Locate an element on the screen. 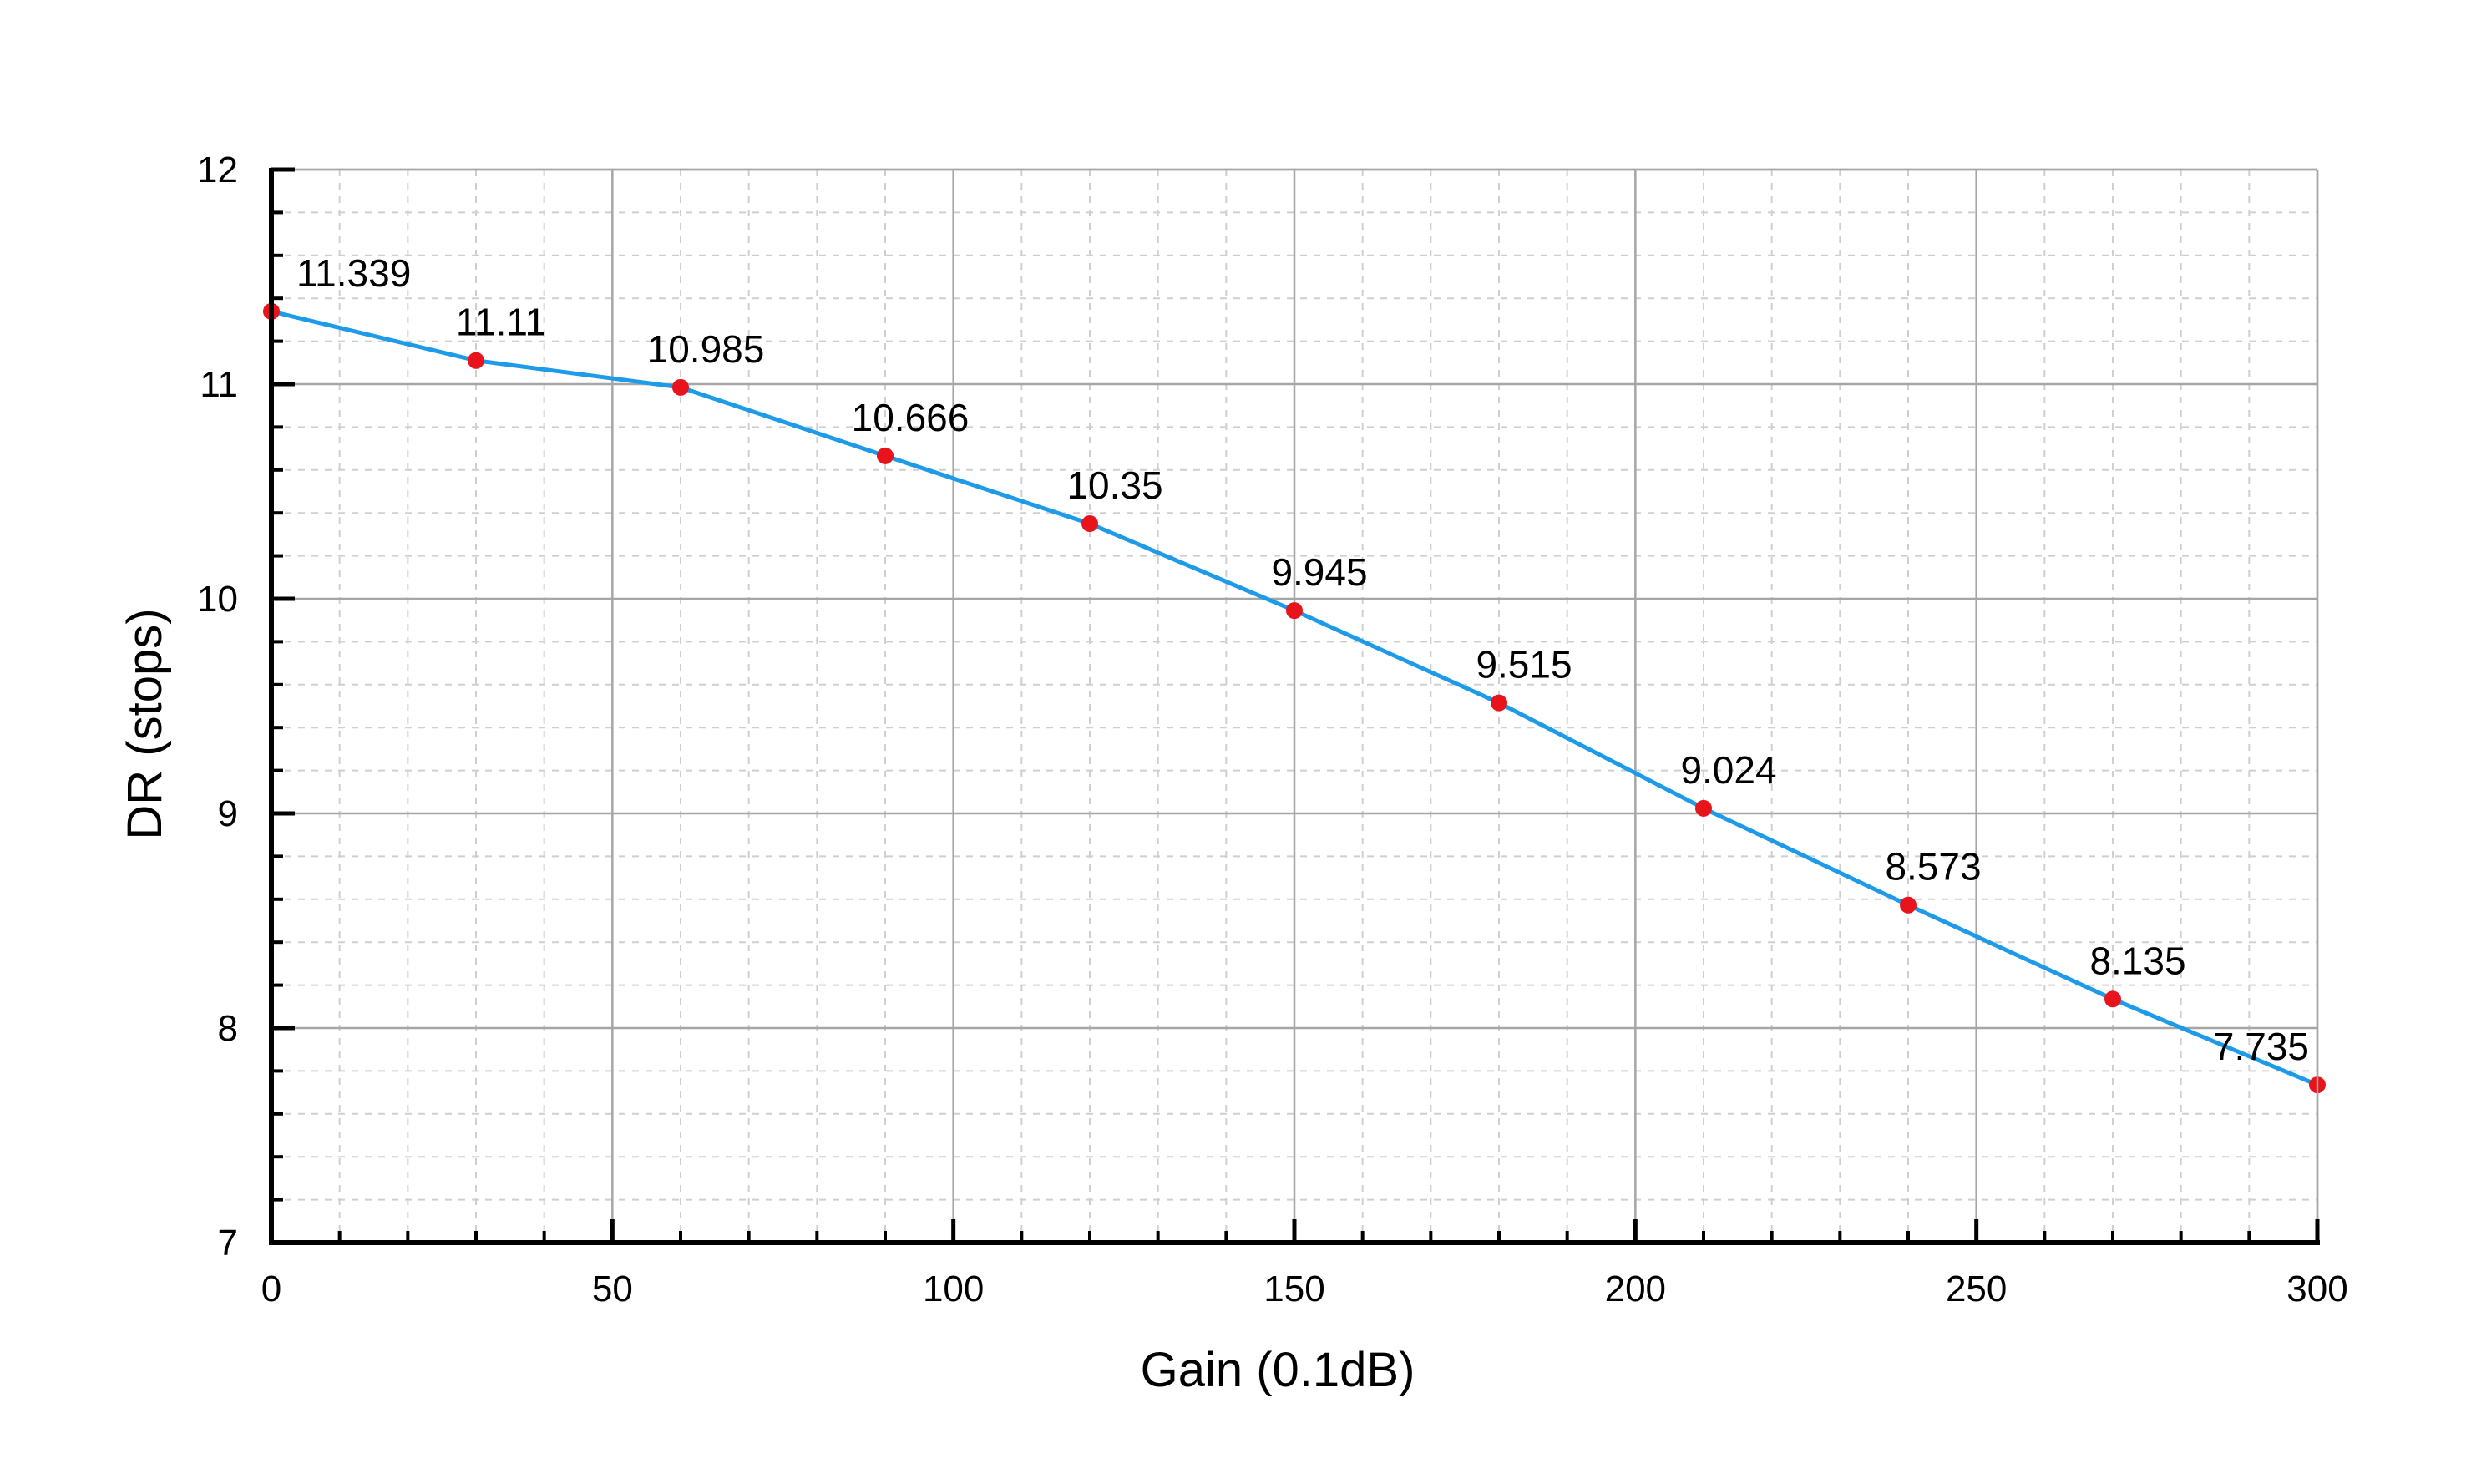  x-tick-label: 0 is located at coordinates (271, 1289).